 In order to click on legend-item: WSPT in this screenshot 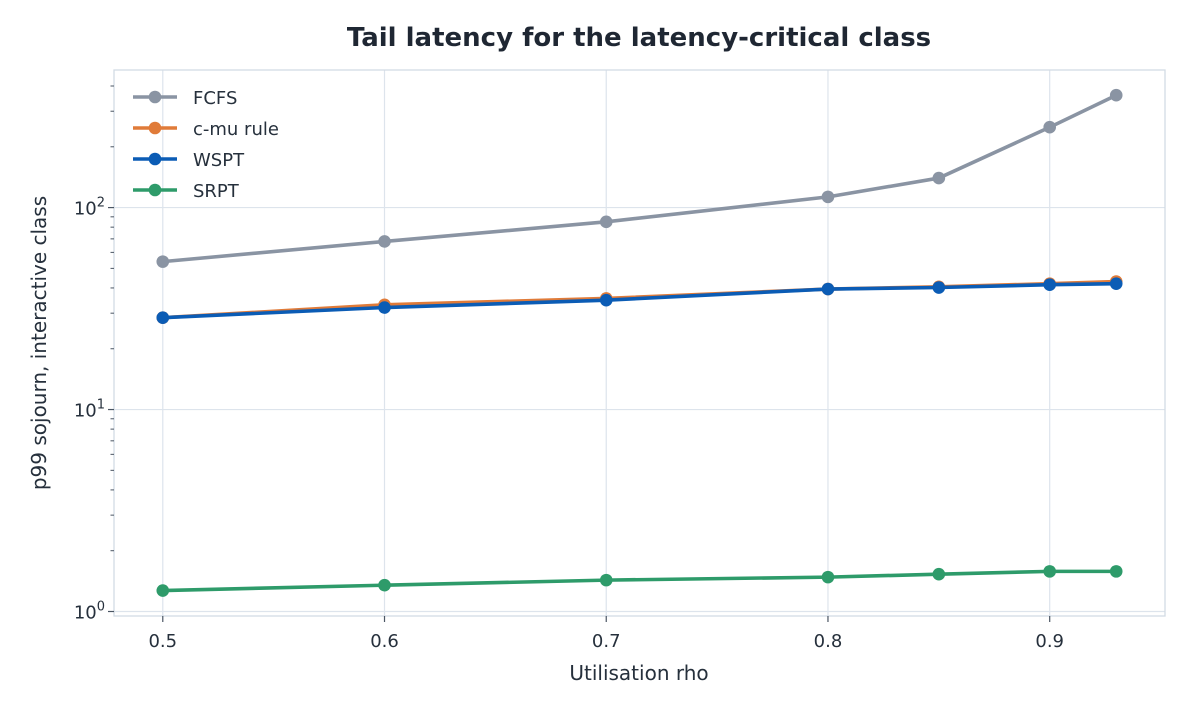, I will do `click(189, 160)`.